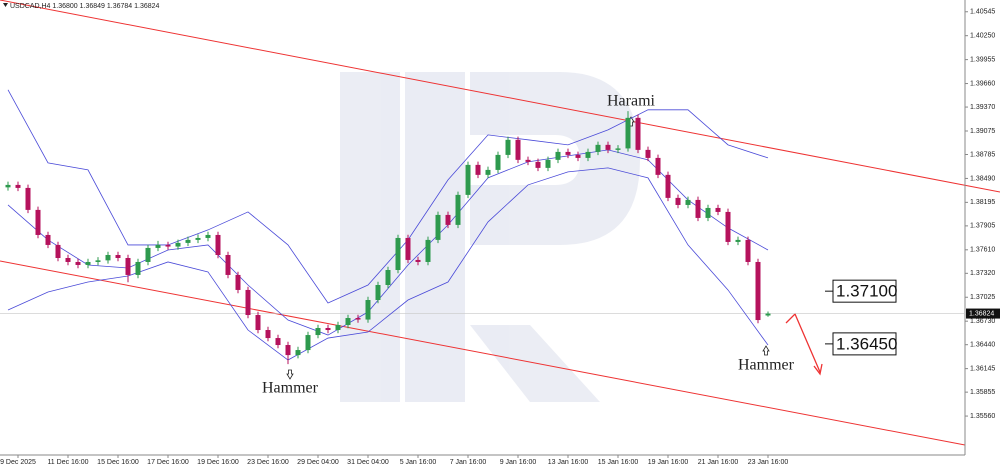 This screenshot has height=468, width=1000. I want to click on x-tick-label: 15 Dec 16:00, so click(118, 462).